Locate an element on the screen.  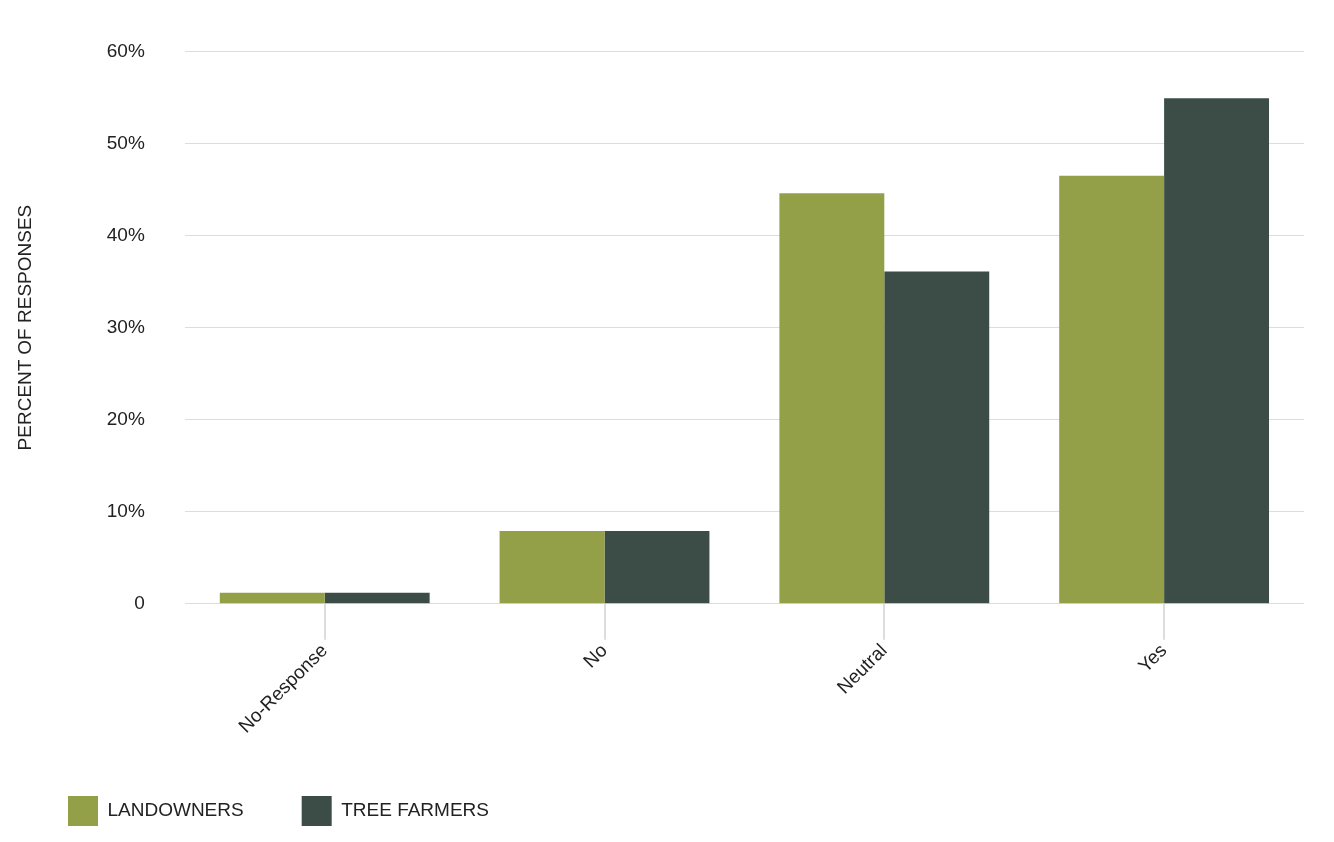
y-tick-label: 30% is located at coordinates (125, 326).